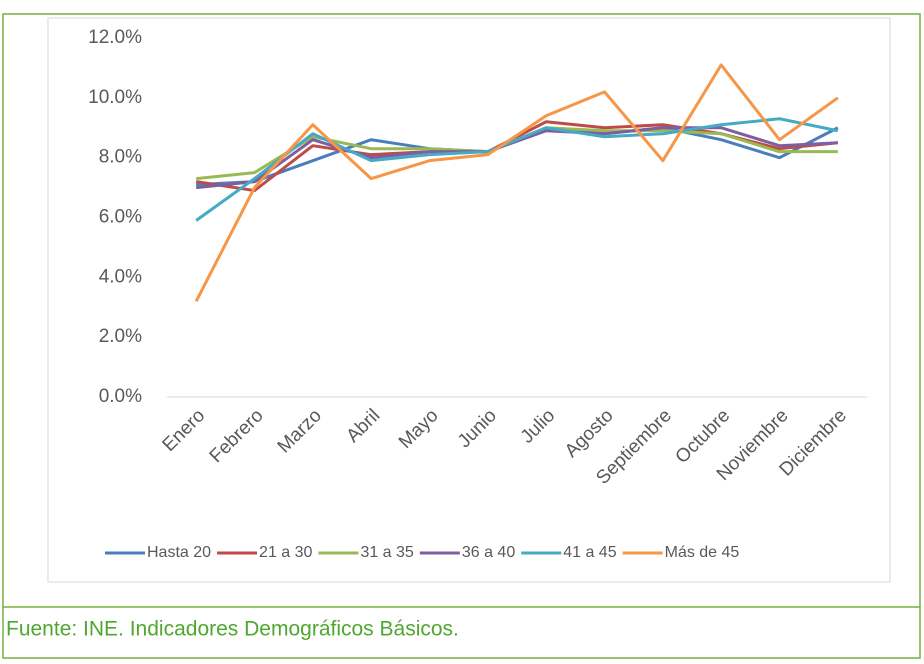  Describe the element at coordinates (488, 552) in the screenshot. I see `legend-label: 36 a 40` at that location.